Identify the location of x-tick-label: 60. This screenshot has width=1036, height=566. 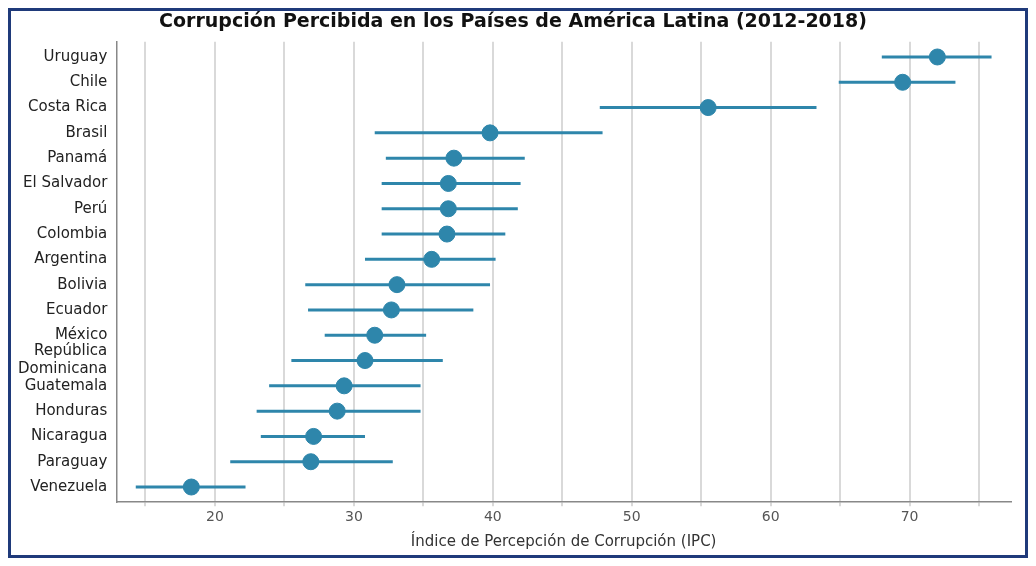
(770, 516).